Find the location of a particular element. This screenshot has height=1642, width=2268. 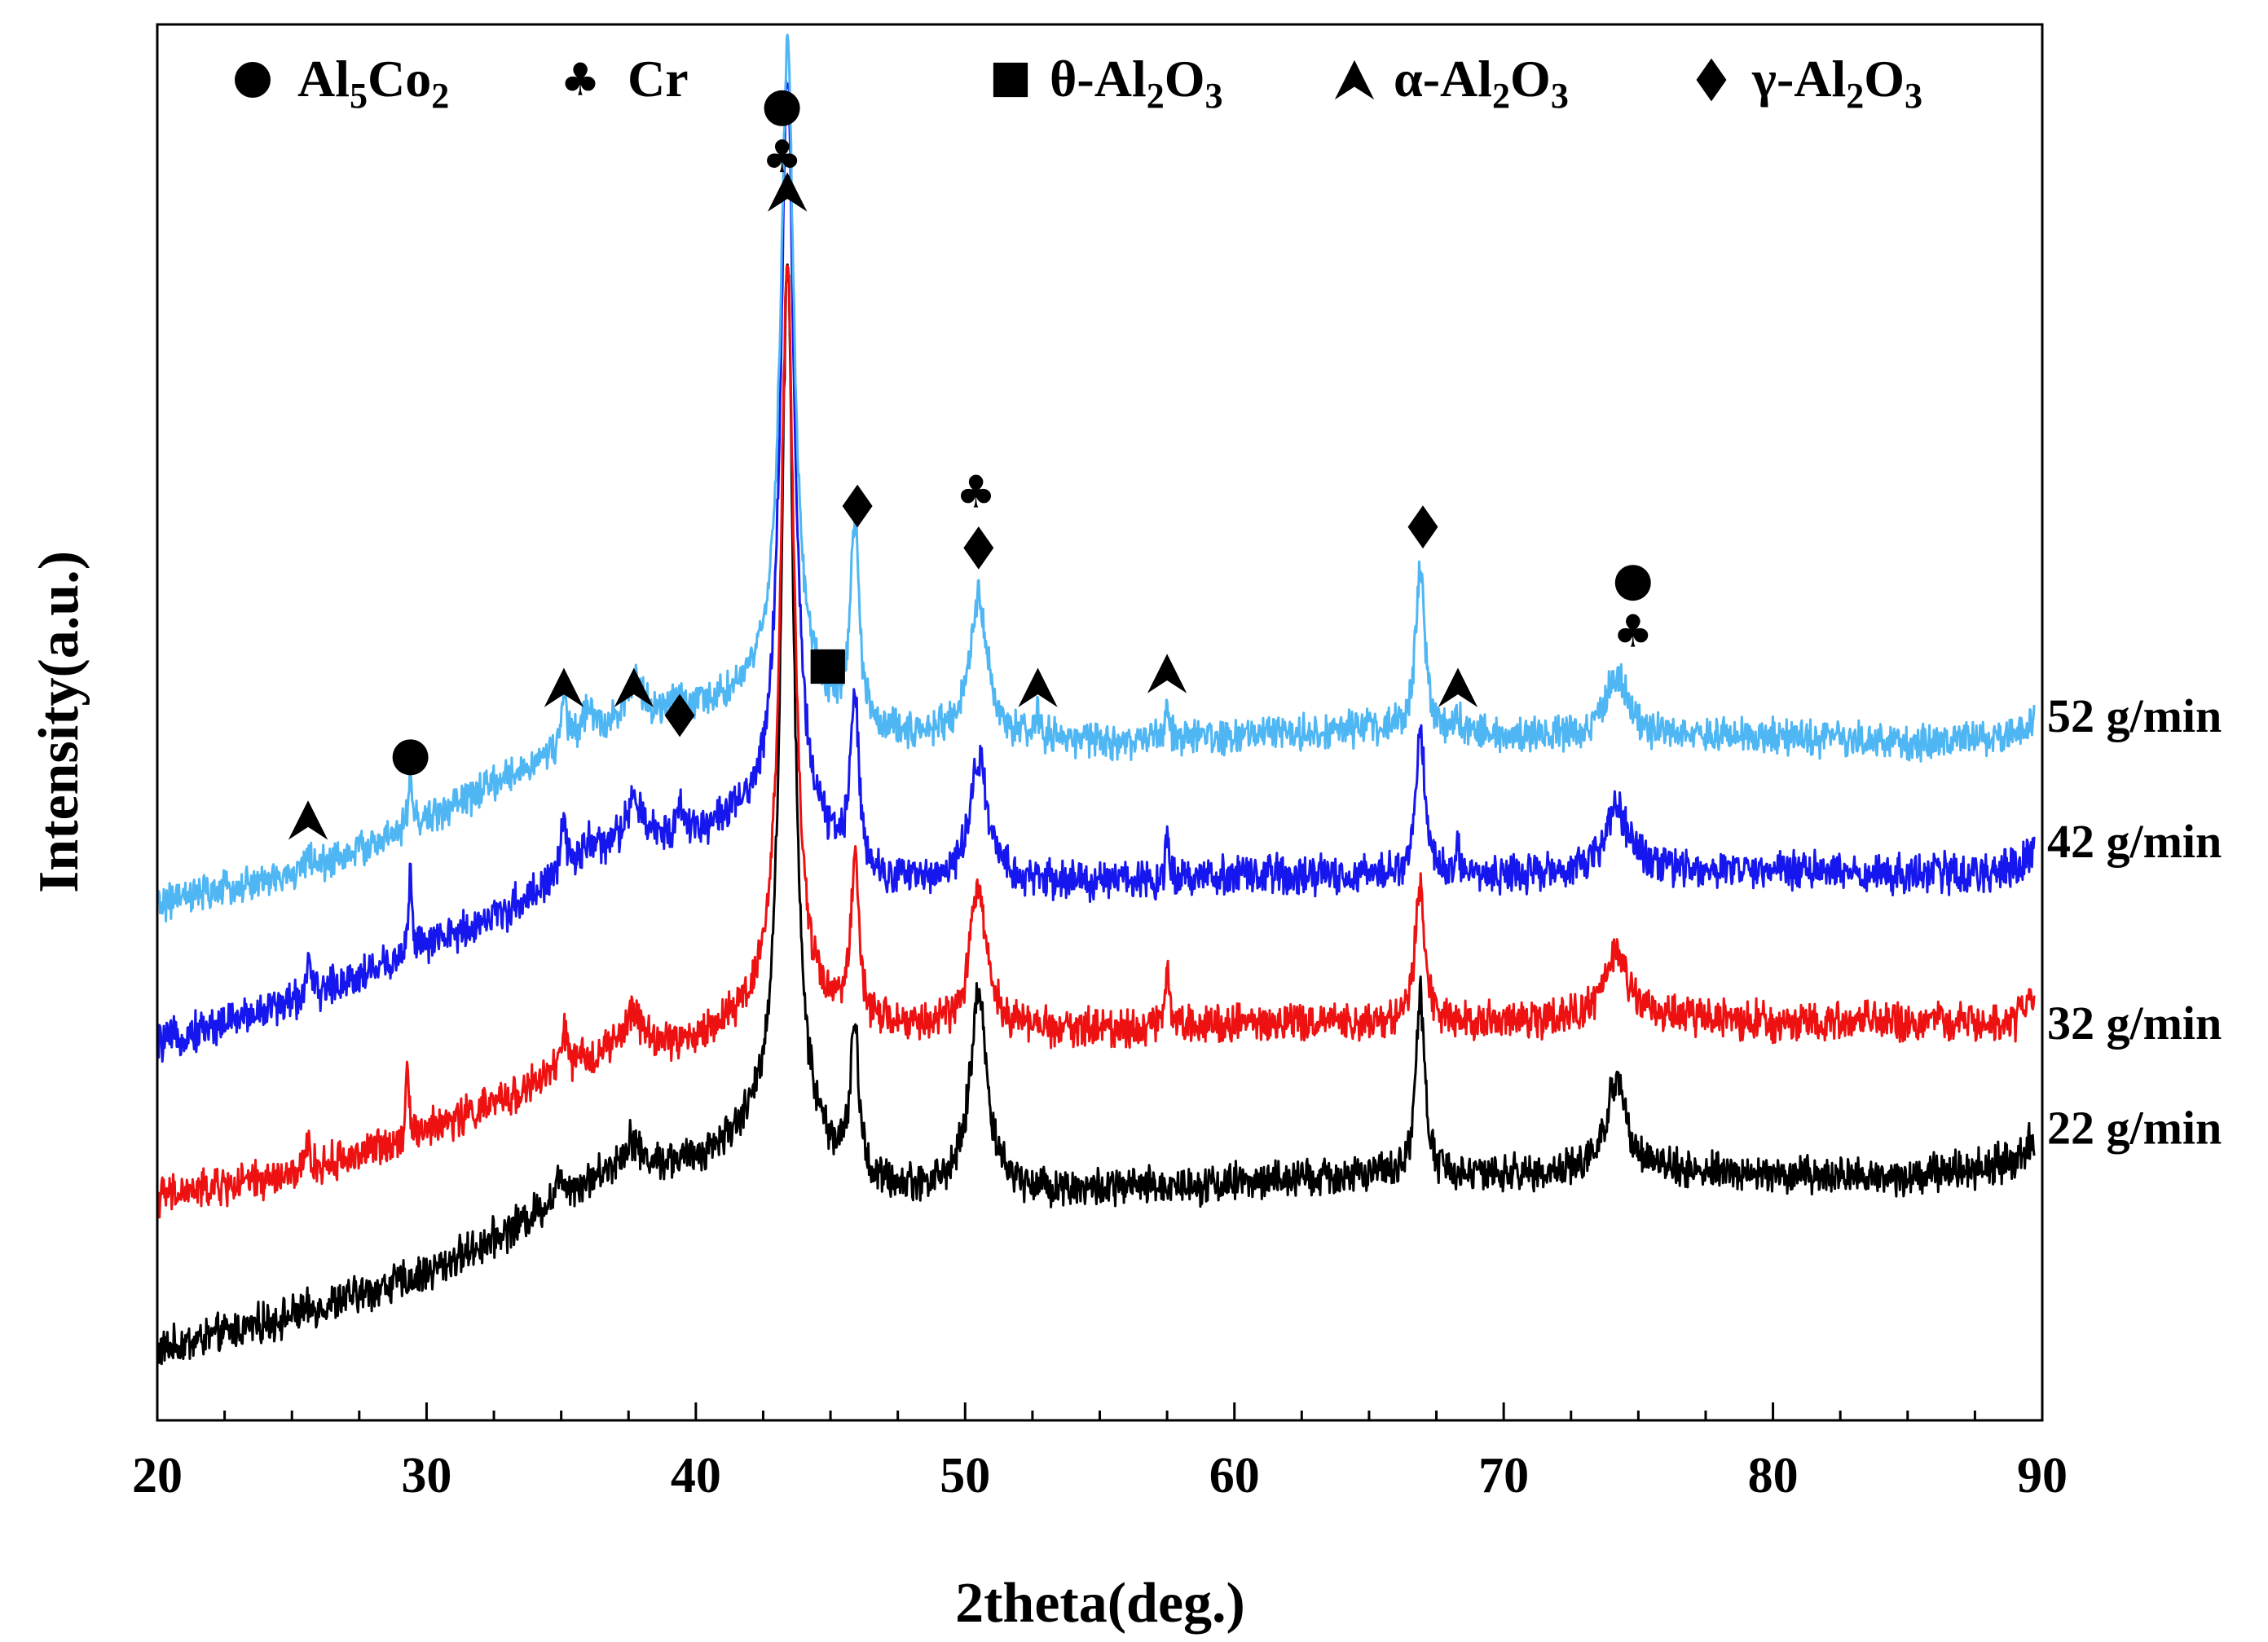

legend-label: α-Al2O3 is located at coordinates (1481, 83).